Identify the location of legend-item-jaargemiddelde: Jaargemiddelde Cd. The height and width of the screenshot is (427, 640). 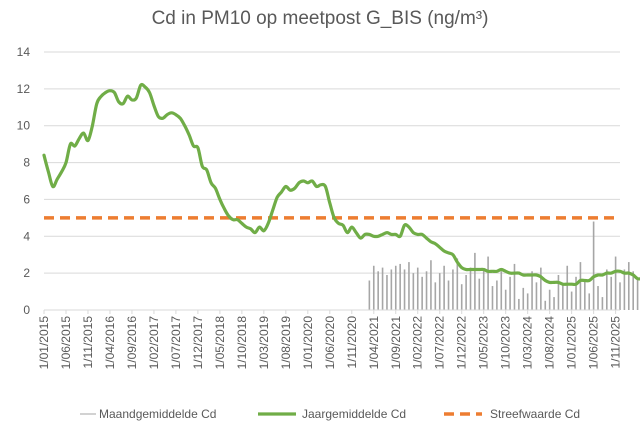
(332, 414).